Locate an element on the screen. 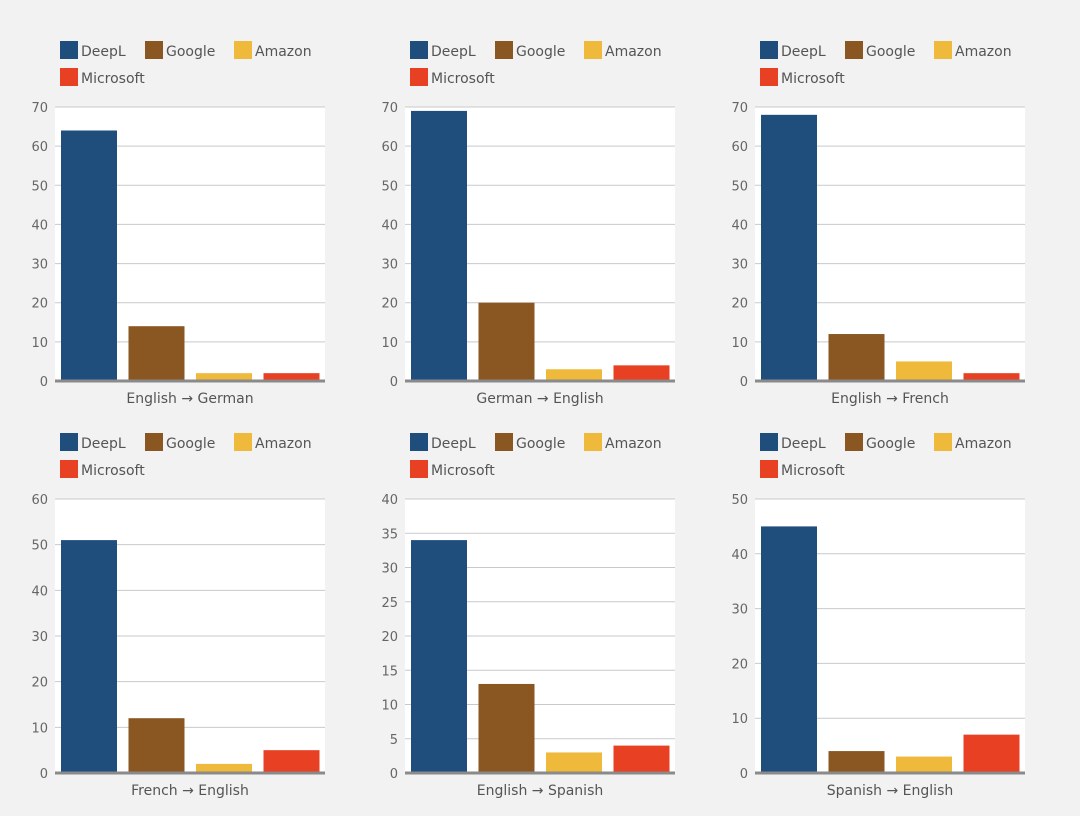  y-tick-label: 15 is located at coordinates (389, 671).